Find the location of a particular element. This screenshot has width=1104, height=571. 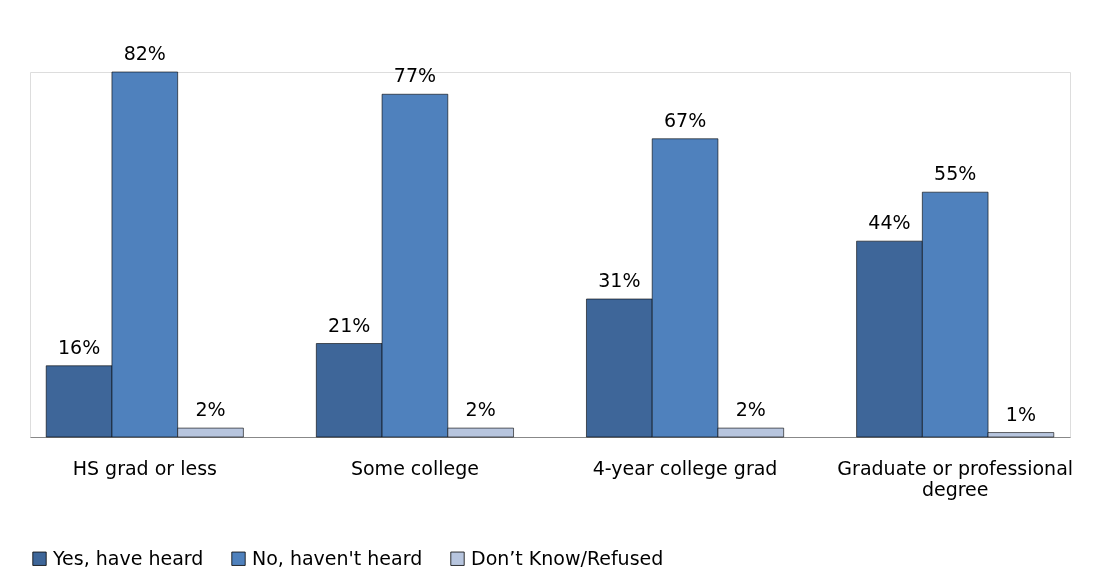

data-label: 31% is located at coordinates (619, 280).